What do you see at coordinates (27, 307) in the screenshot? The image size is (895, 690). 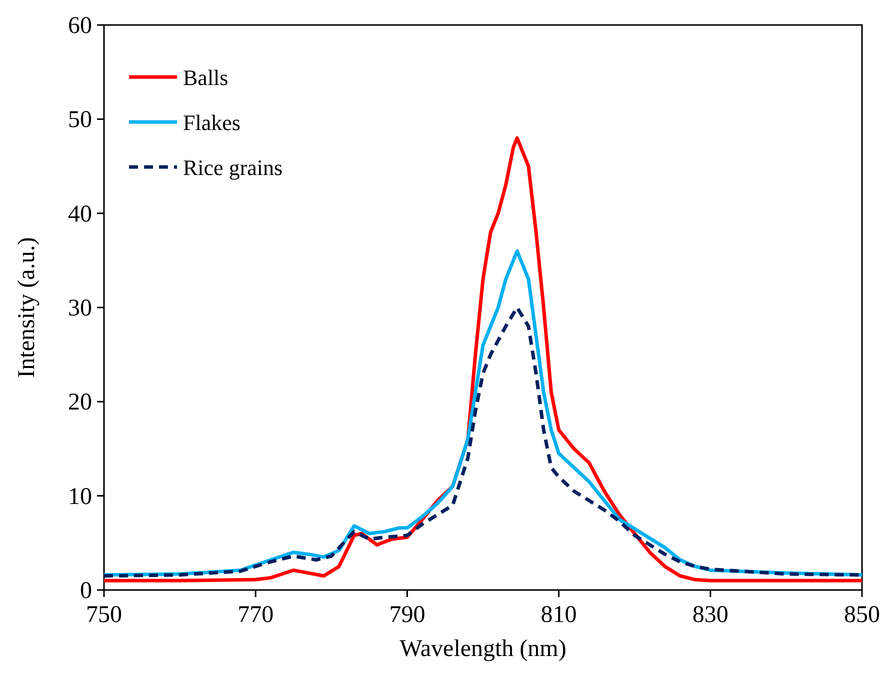 I see `y-axis-title: Intensity (a.u.)` at bounding box center [27, 307].